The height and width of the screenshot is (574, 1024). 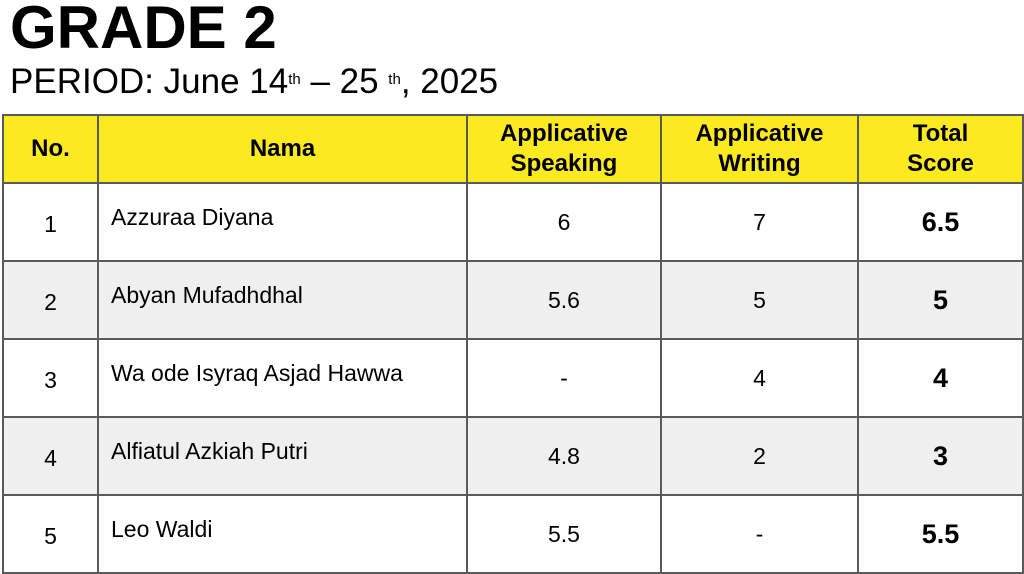 I want to click on cell-total: 5.5, so click(x=940, y=534).